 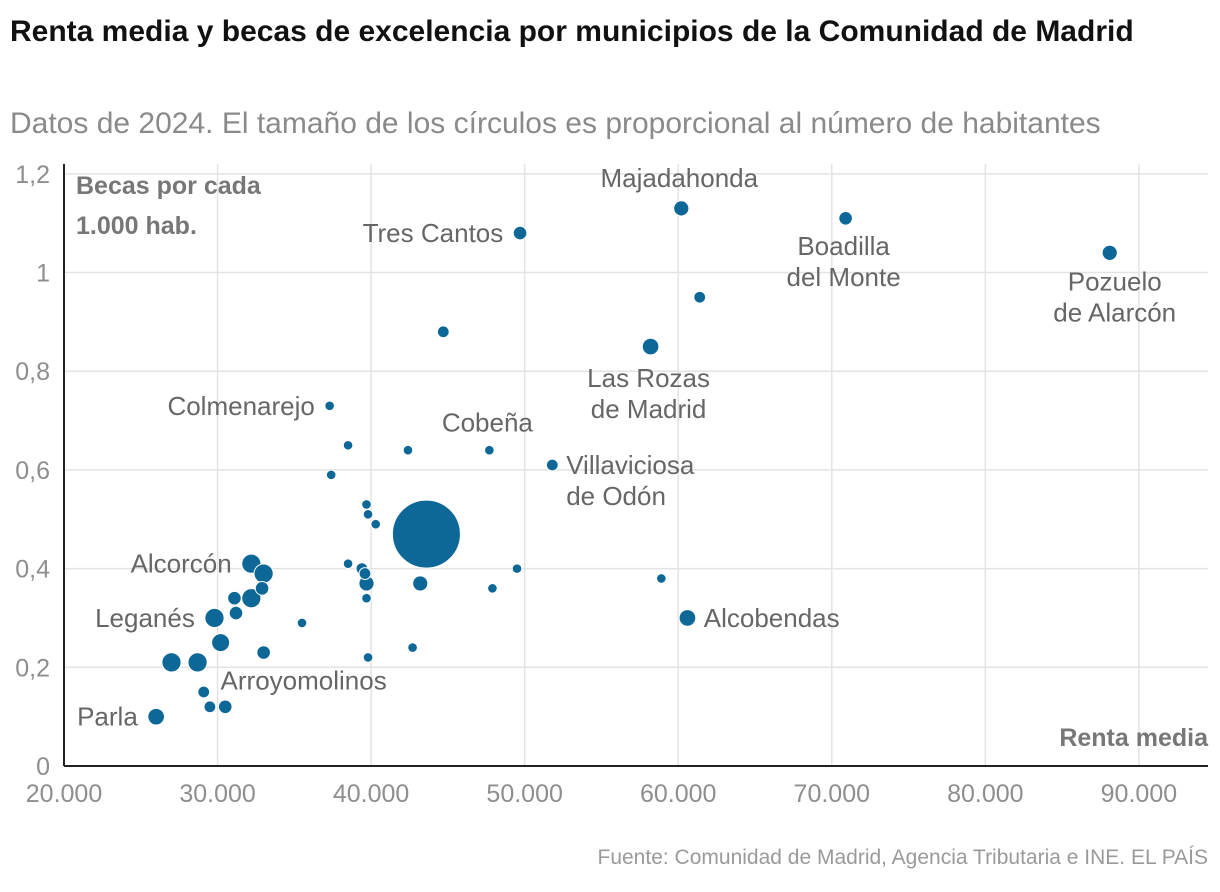 I want to click on point-label: Arroyomolinos, so click(x=304, y=680).